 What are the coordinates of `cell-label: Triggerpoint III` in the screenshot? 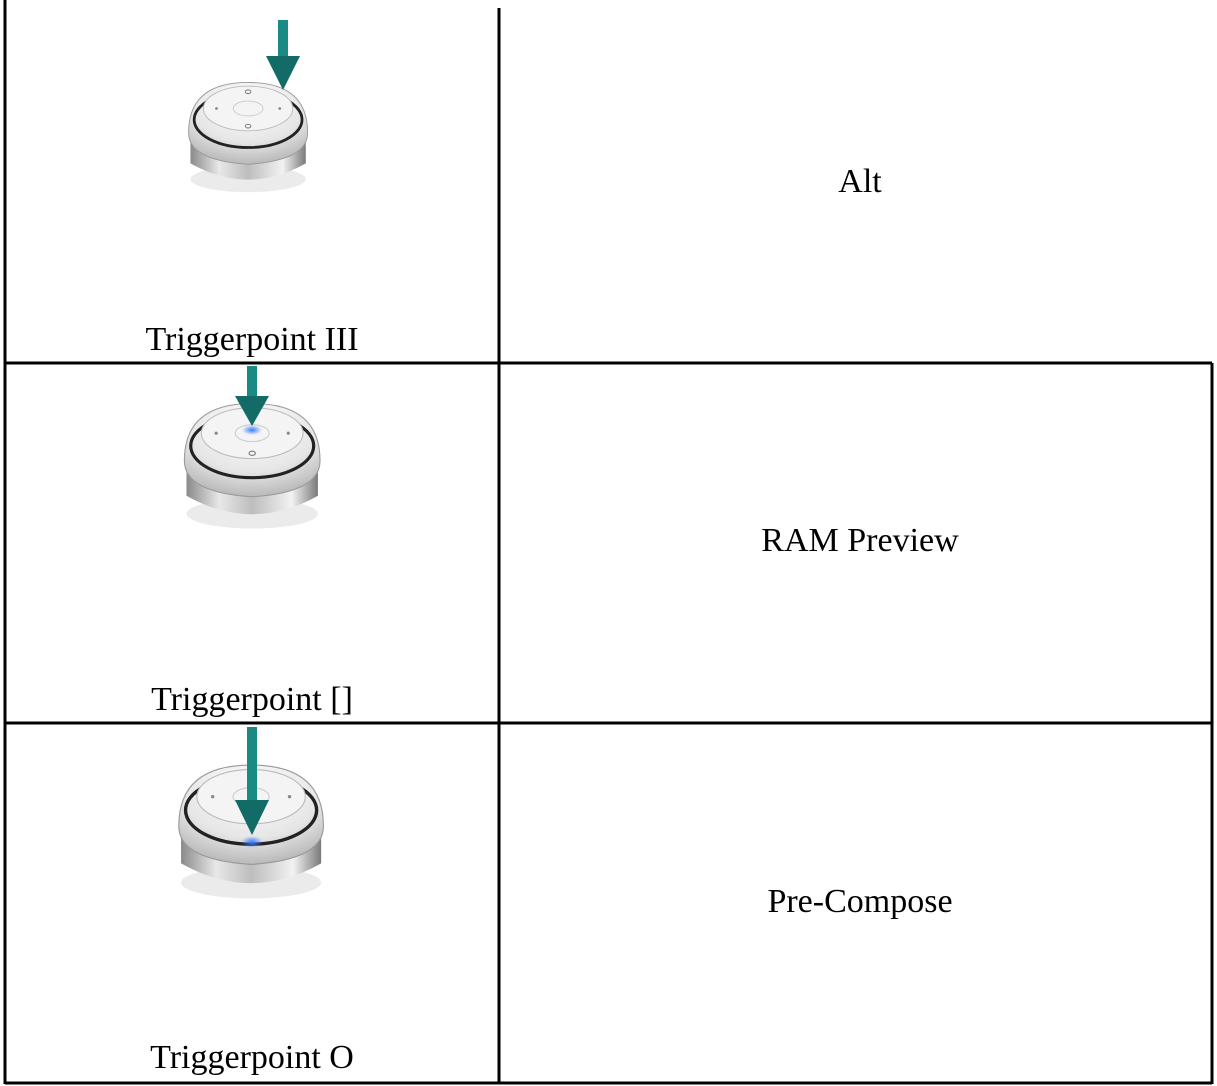 It's located at (252, 339).